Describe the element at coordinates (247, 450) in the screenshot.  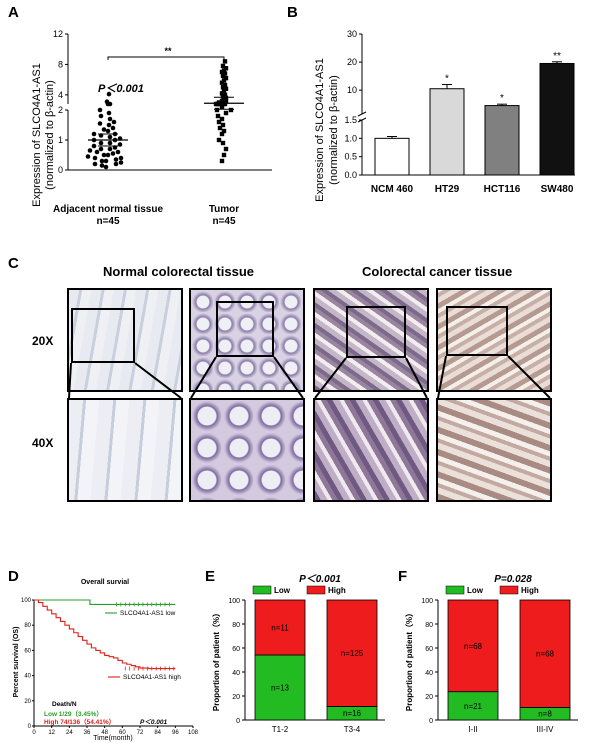
I see `micrograph-normal-2-40x` at that location.